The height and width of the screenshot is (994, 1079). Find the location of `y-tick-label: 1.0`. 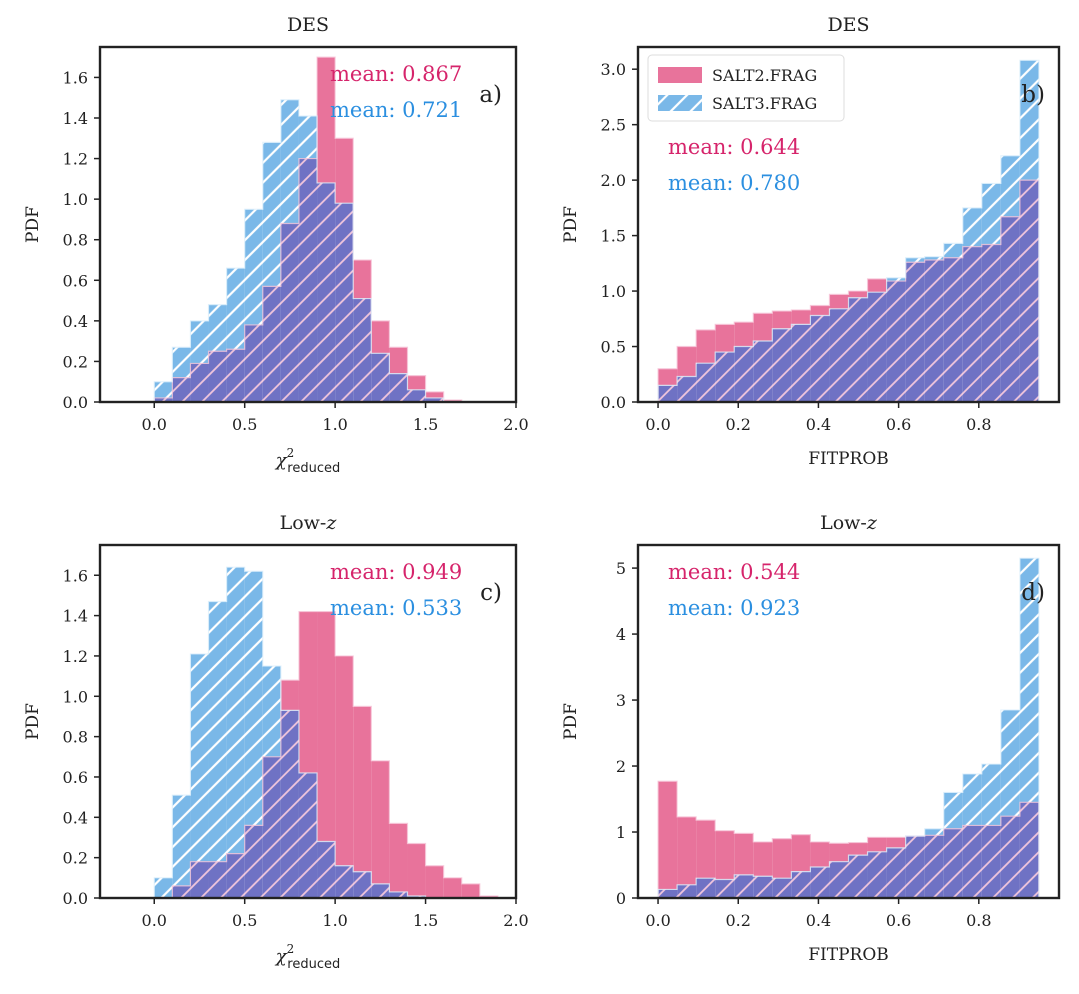

y-tick-label: 1.0 is located at coordinates (75, 696).